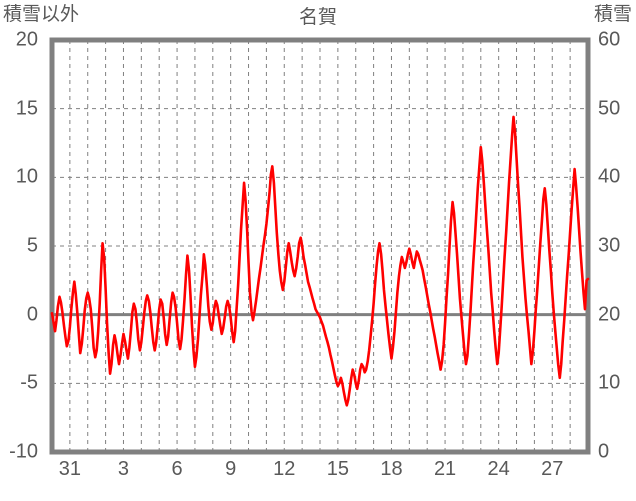  What do you see at coordinates (609, 314) in the screenshot?
I see `y-axis-right-tick-label: 20` at bounding box center [609, 314].